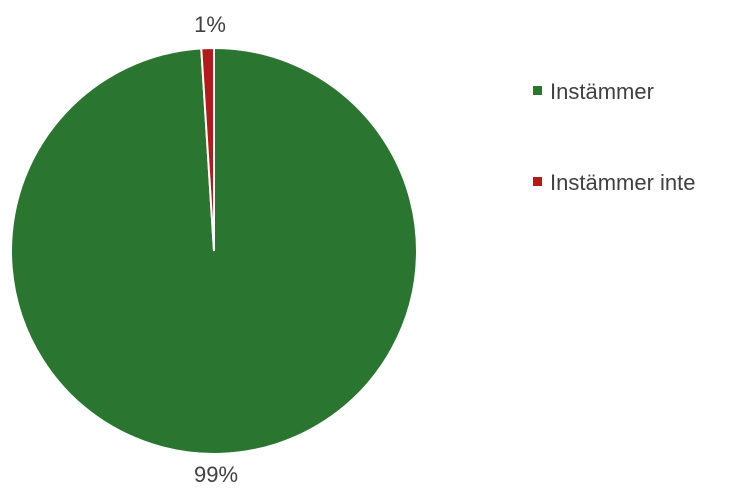 The image size is (729, 498). What do you see at coordinates (210, 24) in the screenshot?
I see `data-label-2: 1%` at bounding box center [210, 24].